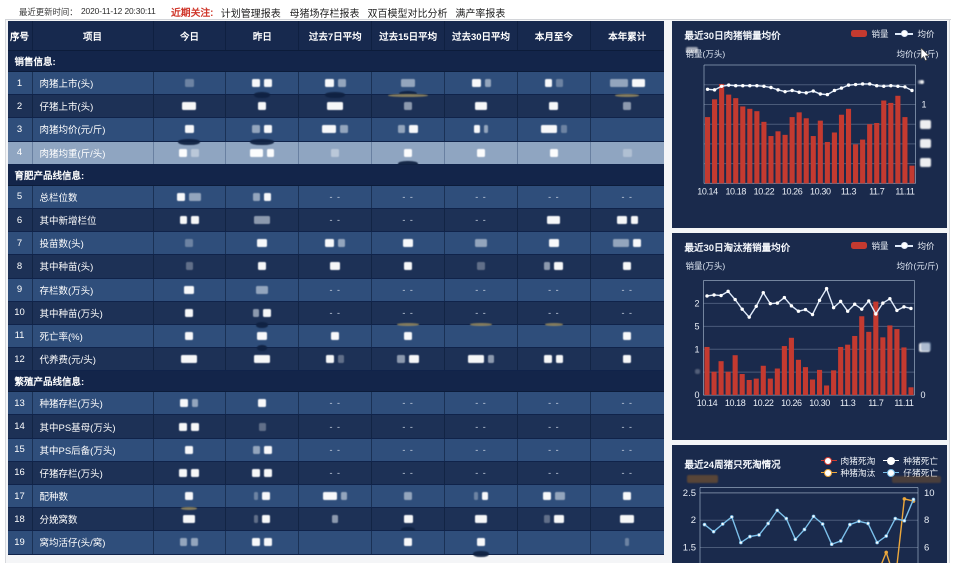 The image size is (955, 563). I want to click on table-row: 15 其中PS后备(万头) - - - - - - - - - -, so click(335, 450).